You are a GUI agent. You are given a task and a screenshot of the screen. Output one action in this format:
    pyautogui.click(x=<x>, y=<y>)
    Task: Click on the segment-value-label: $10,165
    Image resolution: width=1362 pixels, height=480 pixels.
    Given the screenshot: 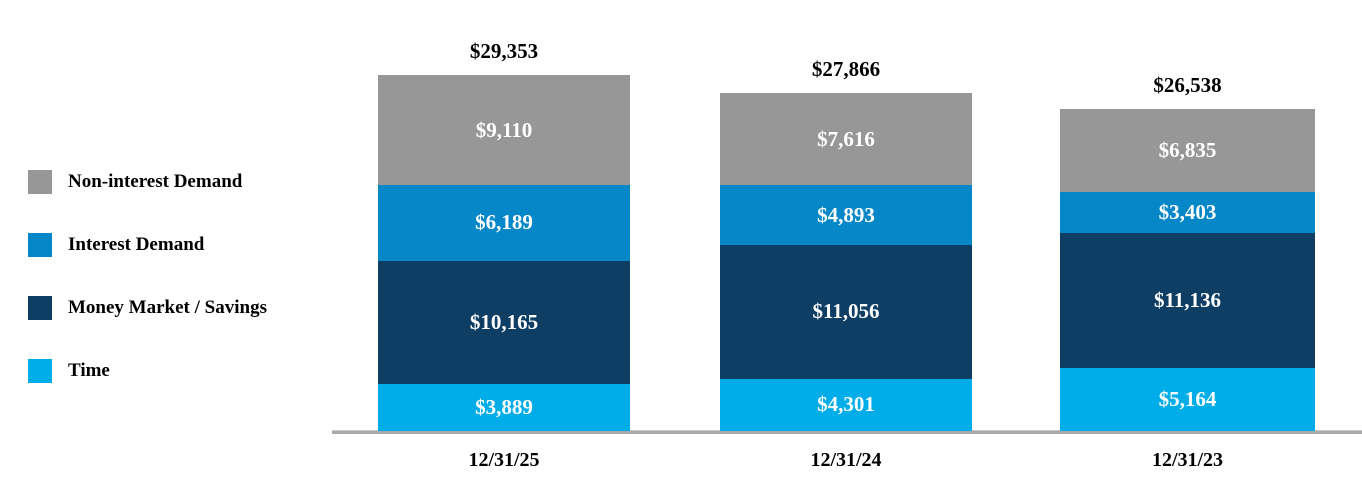 What is the action you would take?
    pyautogui.click(x=504, y=321)
    